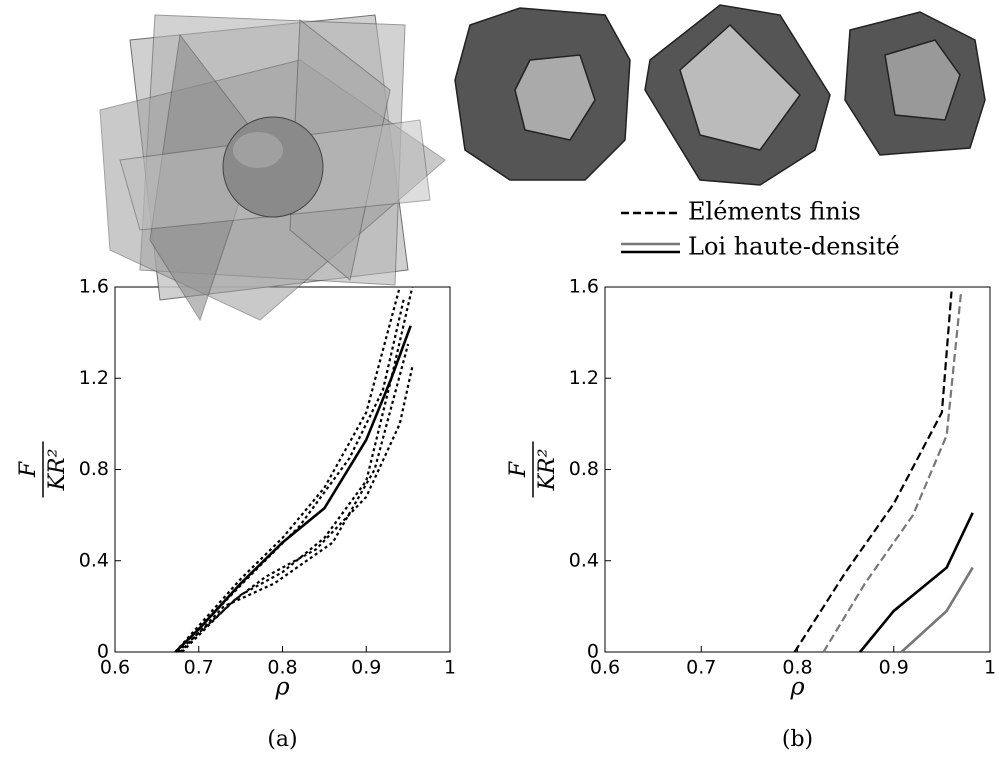  Describe the element at coordinates (720, 95) in the screenshot. I see `polyhedra-illustration` at that location.